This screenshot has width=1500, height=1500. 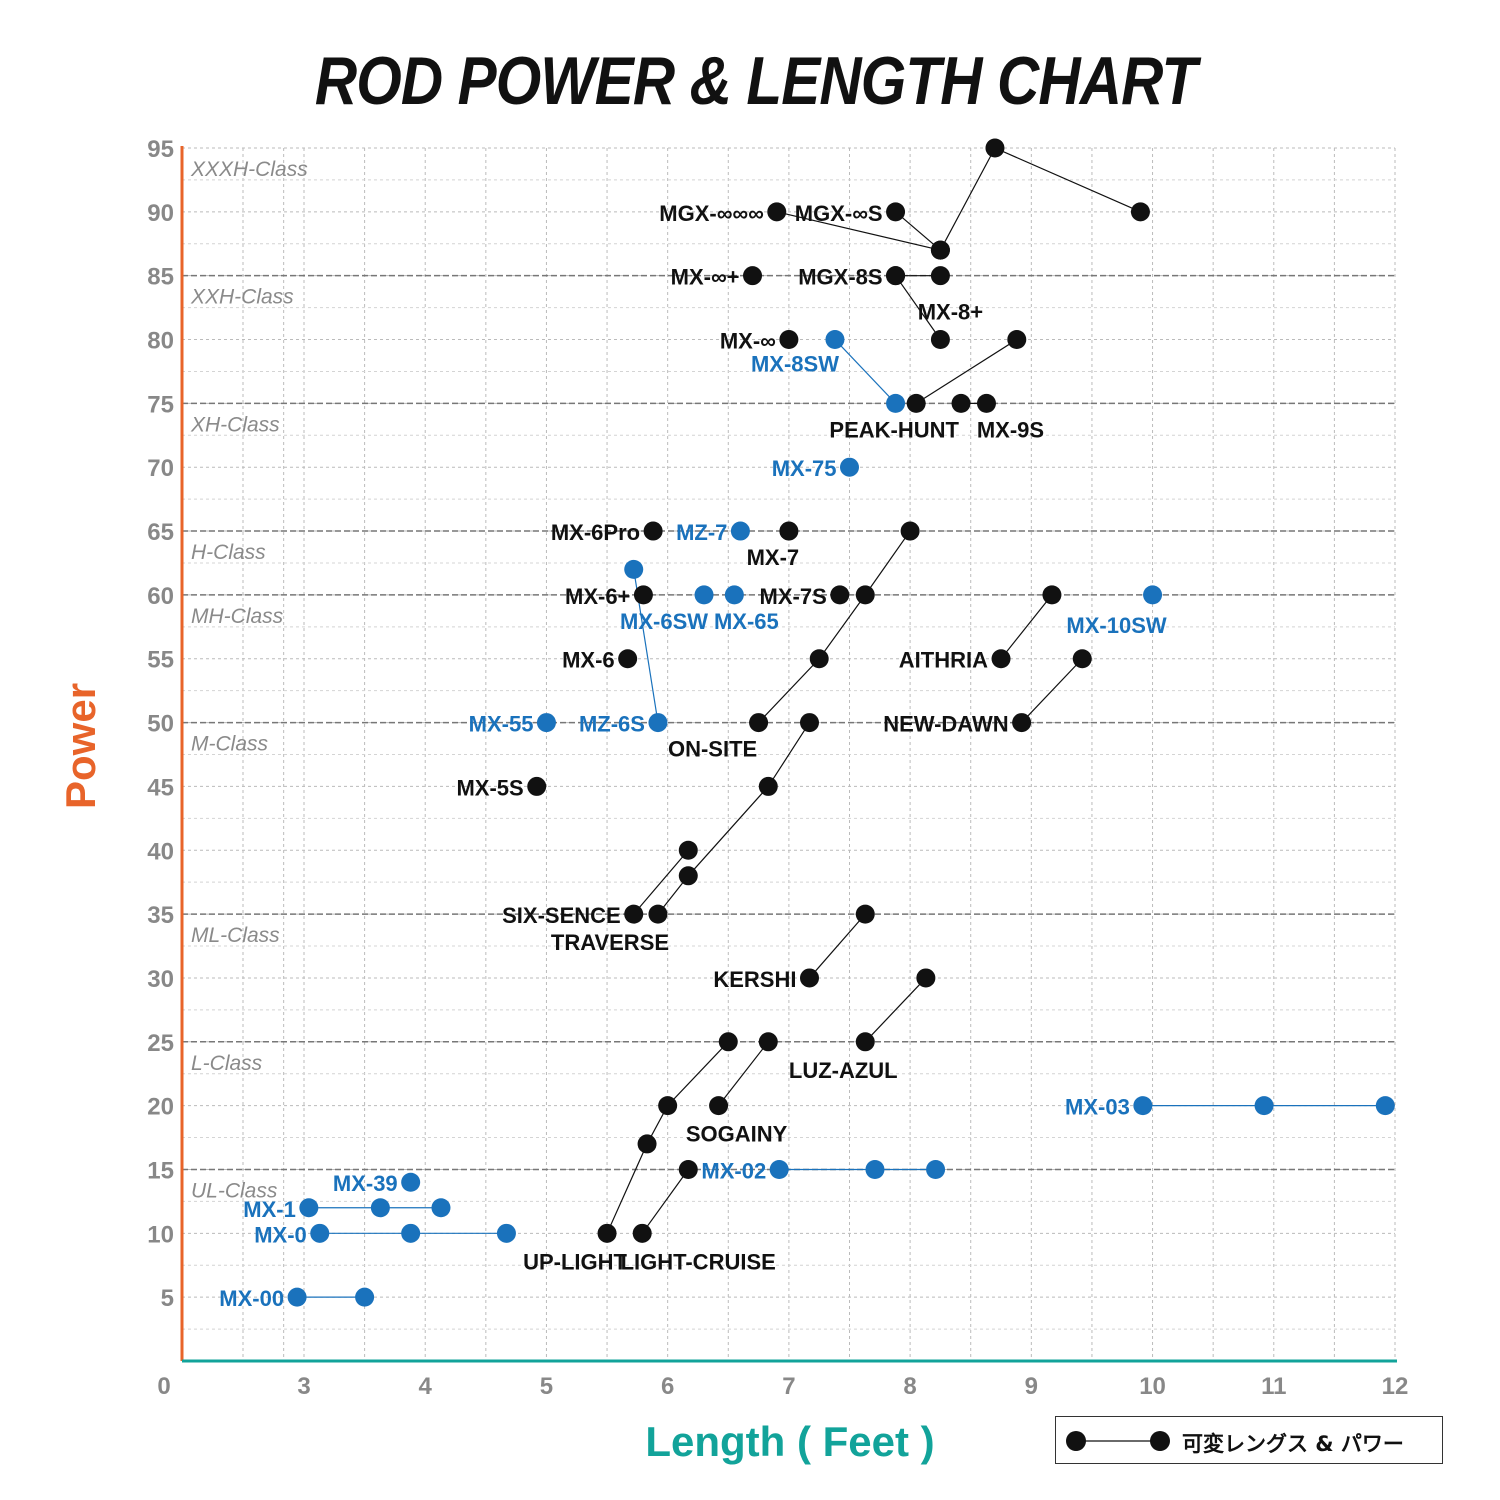 I want to click on series-label: MX-6SW, so click(x=664, y=621).